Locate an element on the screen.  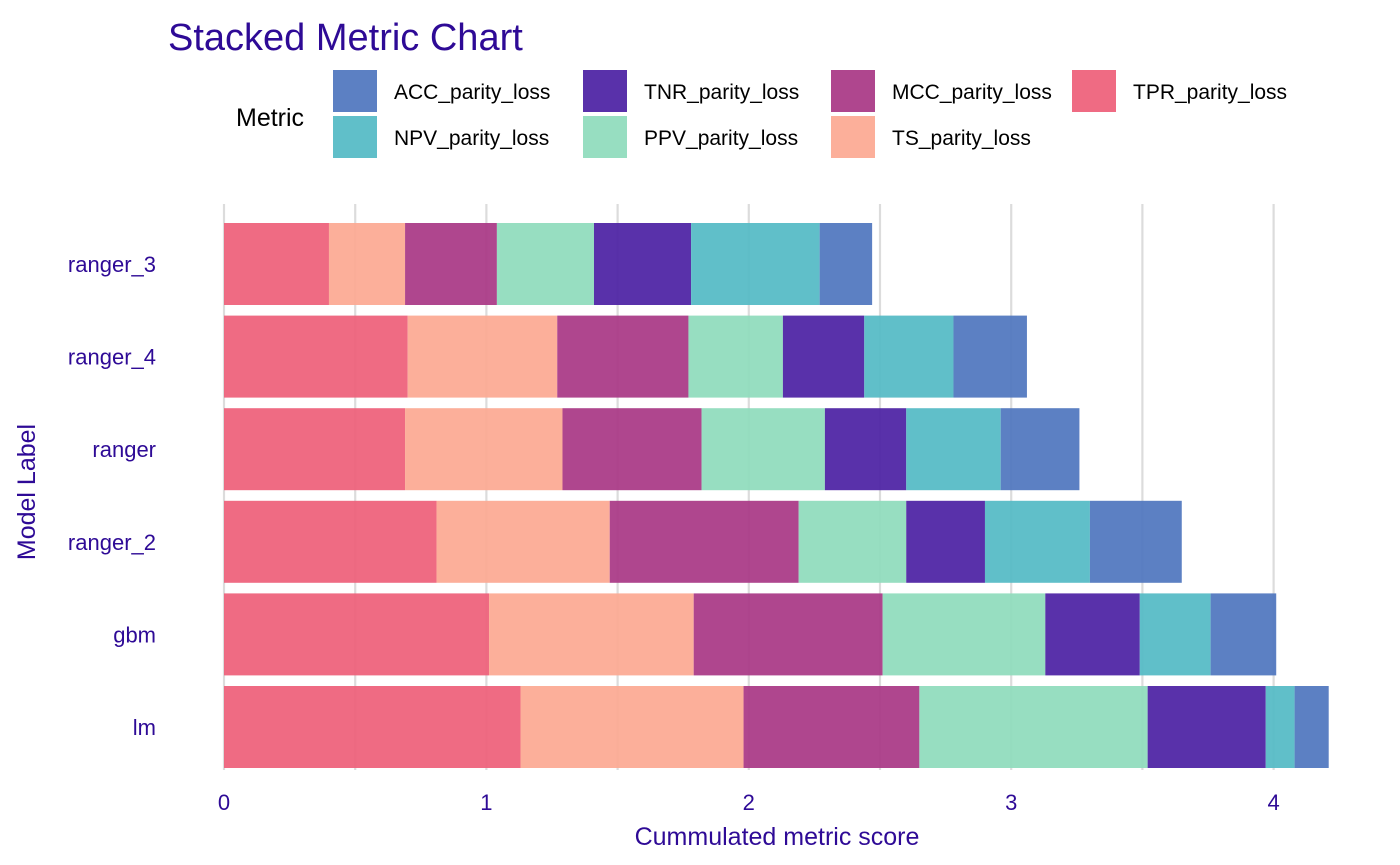
bar-segment-ranger_2-TPR_parity_loss is located at coordinates (330, 541).